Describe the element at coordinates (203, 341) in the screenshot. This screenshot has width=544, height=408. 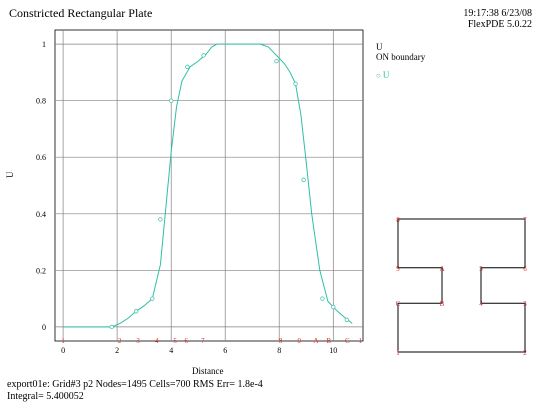
I see `boundary-node-label: 7` at that location.